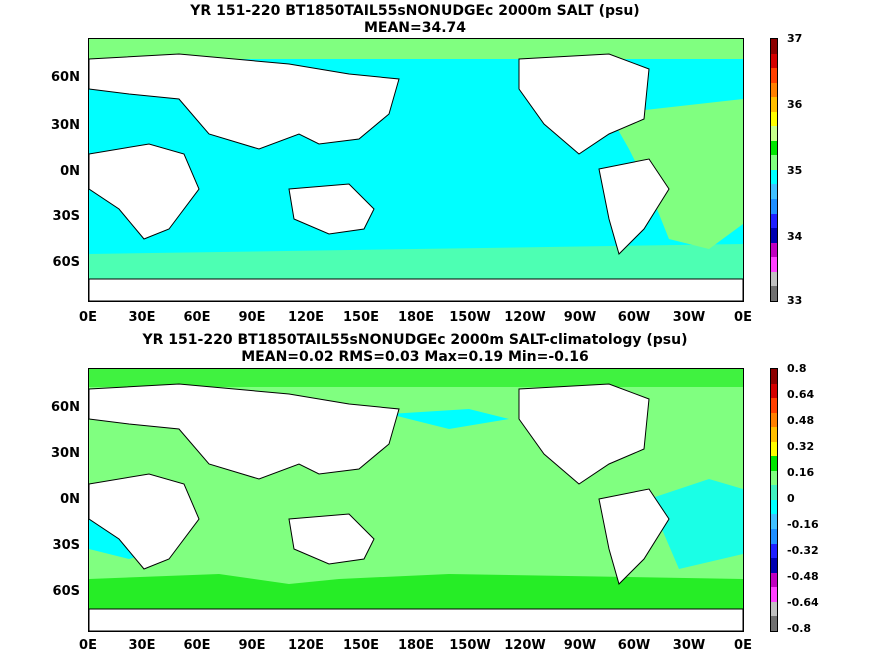 This screenshot has height=656, width=875. What do you see at coordinates (65, 77) in the screenshot?
I see `panel1-lat-label: 60N` at bounding box center [65, 77].